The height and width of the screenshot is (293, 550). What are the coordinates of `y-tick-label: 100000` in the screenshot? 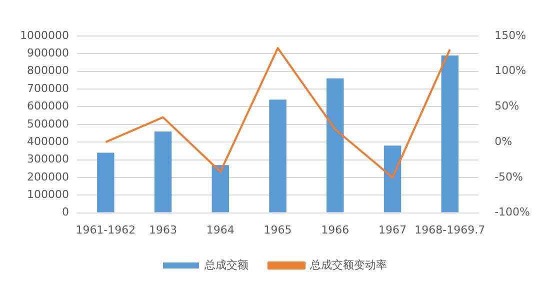 It's located at (47, 194).